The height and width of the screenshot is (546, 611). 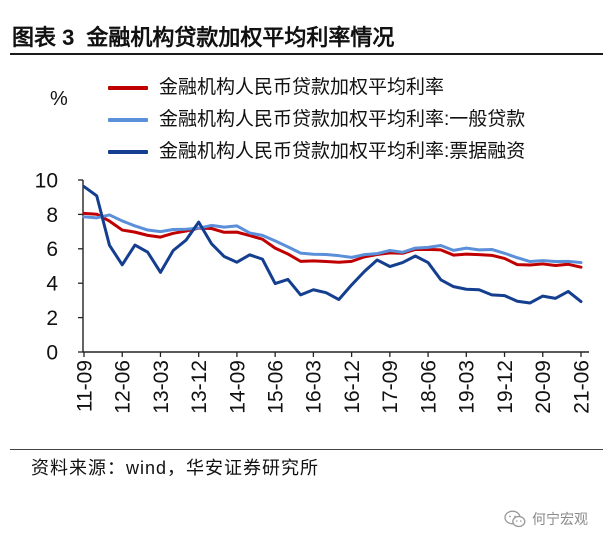 What do you see at coordinates (467, 387) in the screenshot?
I see `x-tick-label: 19-03` at bounding box center [467, 387].